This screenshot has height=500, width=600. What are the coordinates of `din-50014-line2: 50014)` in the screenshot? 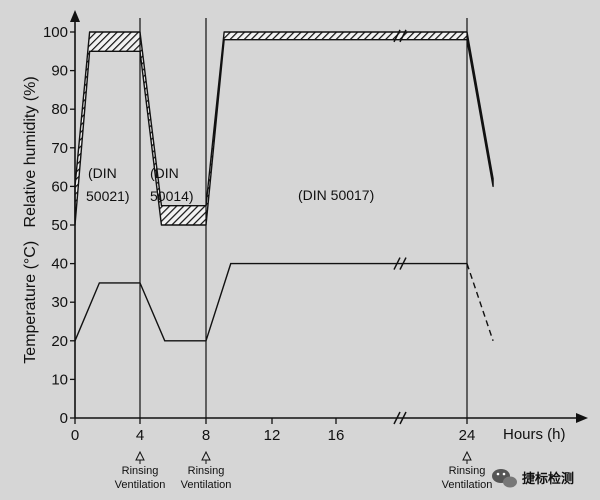 It's located at (172, 196).